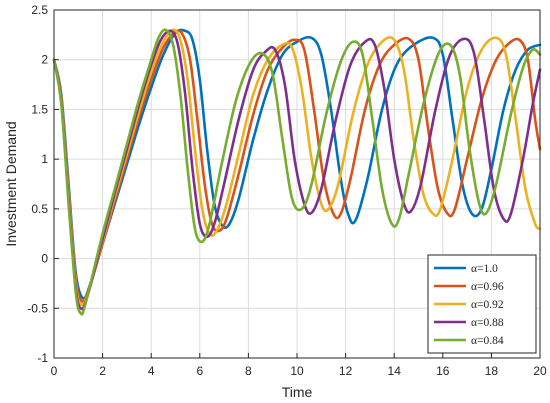  What do you see at coordinates (248, 371) in the screenshot?
I see `x-tick-label: 8` at bounding box center [248, 371].